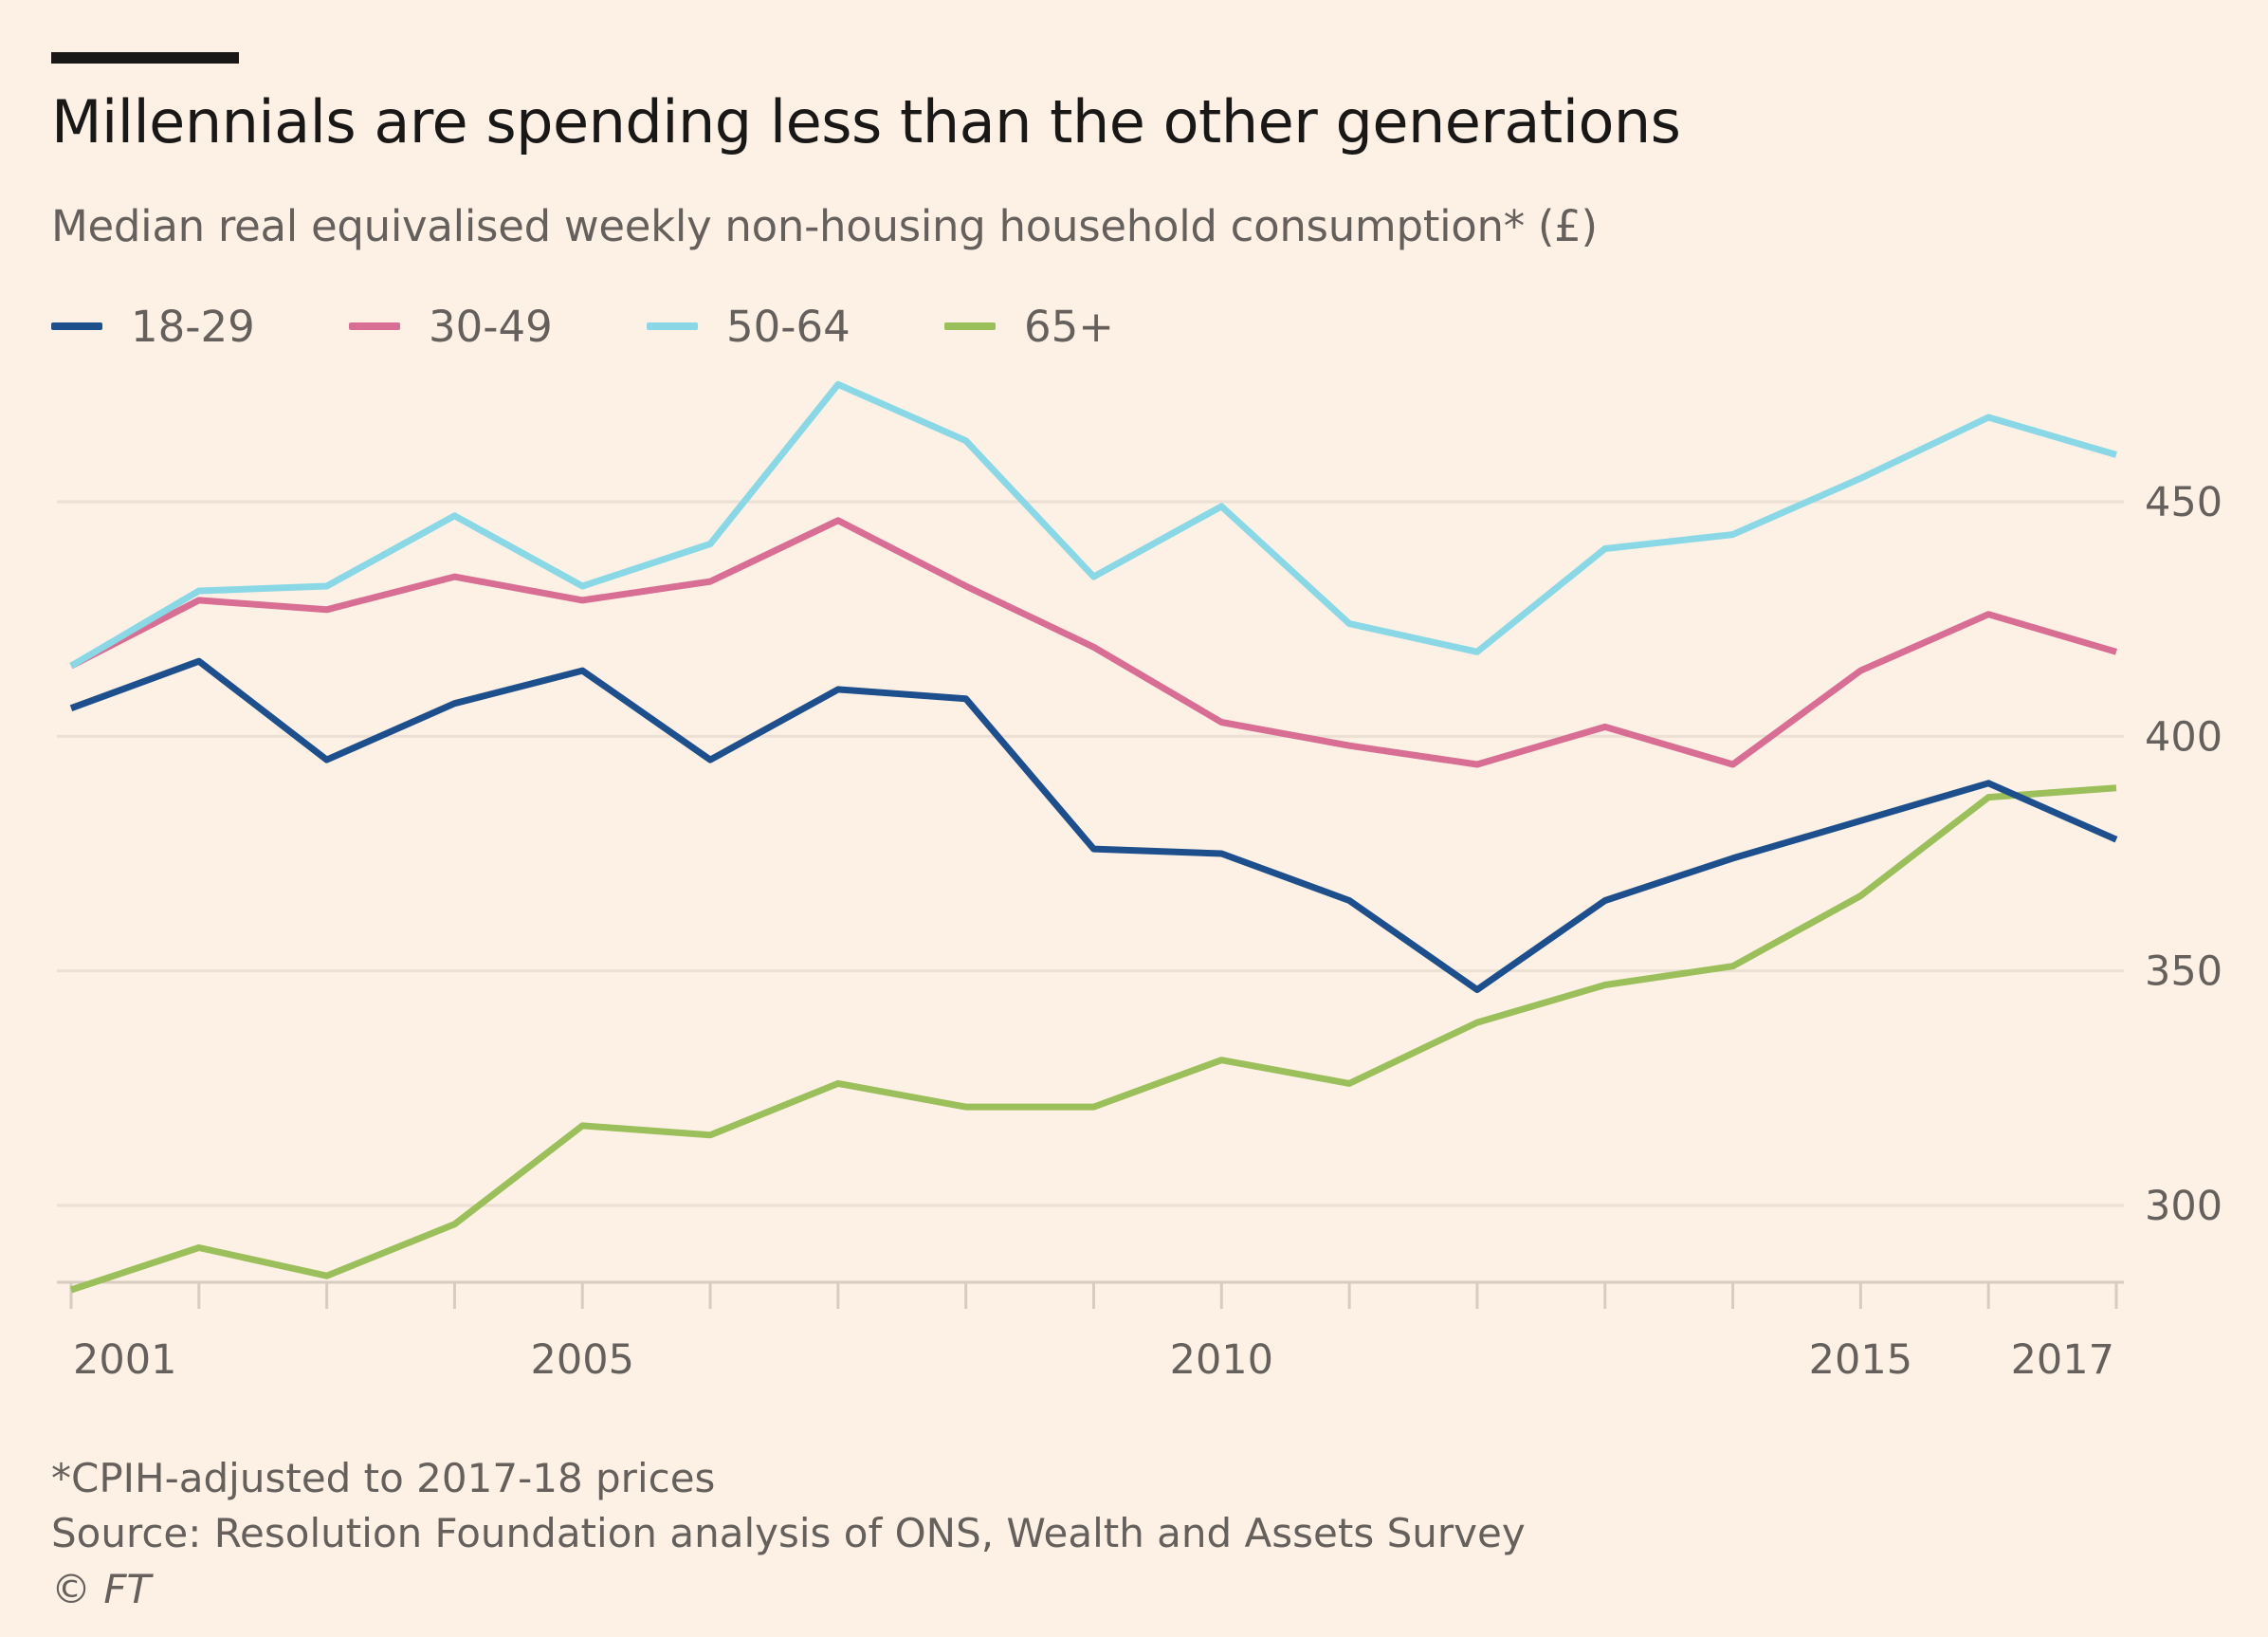 This screenshot has width=2268, height=1637. I want to click on x-tick-label-2010: 2010, so click(1222, 1360).